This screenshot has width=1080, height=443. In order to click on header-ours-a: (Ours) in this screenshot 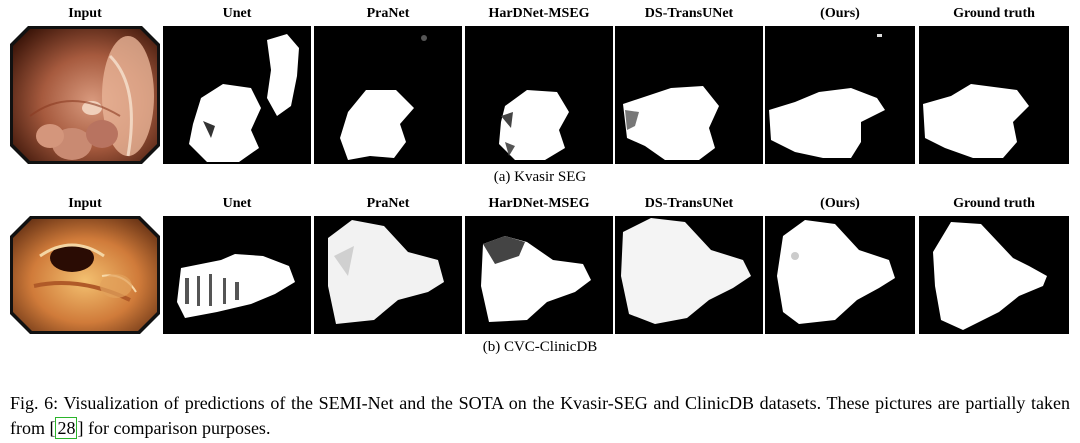, I will do `click(840, 13)`.